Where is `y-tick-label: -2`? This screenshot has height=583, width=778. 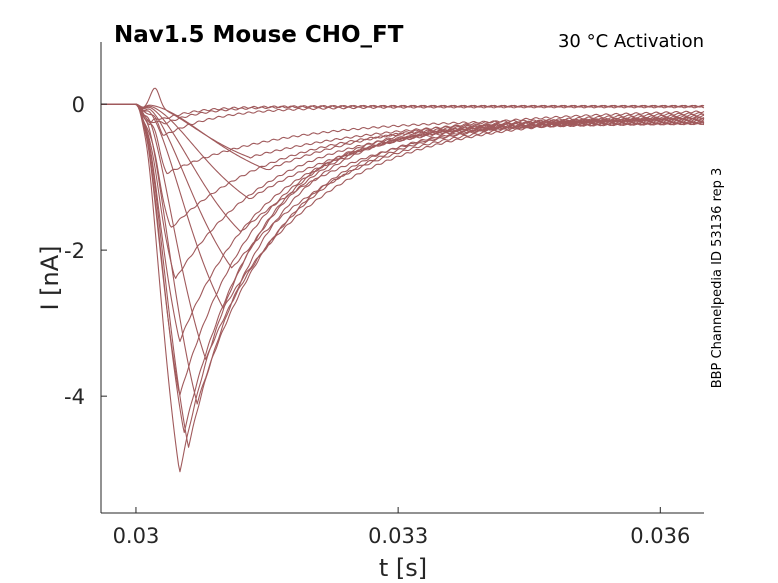 y-tick-label: -2 is located at coordinates (74, 251).